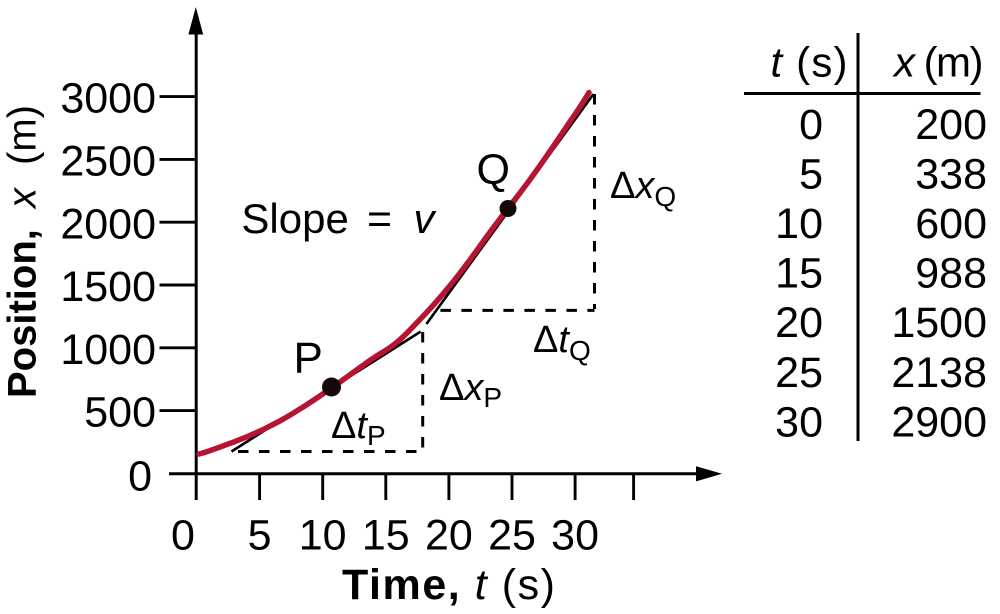  Describe the element at coordinates (643, 188) in the screenshot. I see `svg-text: ΔxQ` at that location.